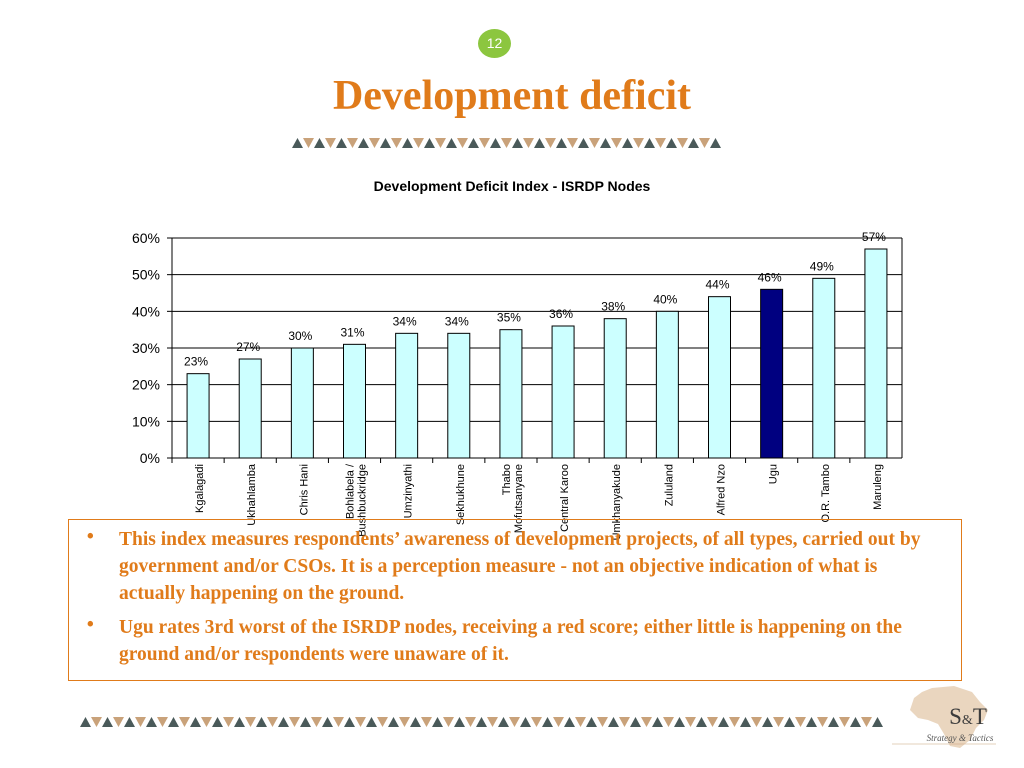 The image size is (1024, 768). I want to click on bar-data-label: 35%, so click(509, 318).